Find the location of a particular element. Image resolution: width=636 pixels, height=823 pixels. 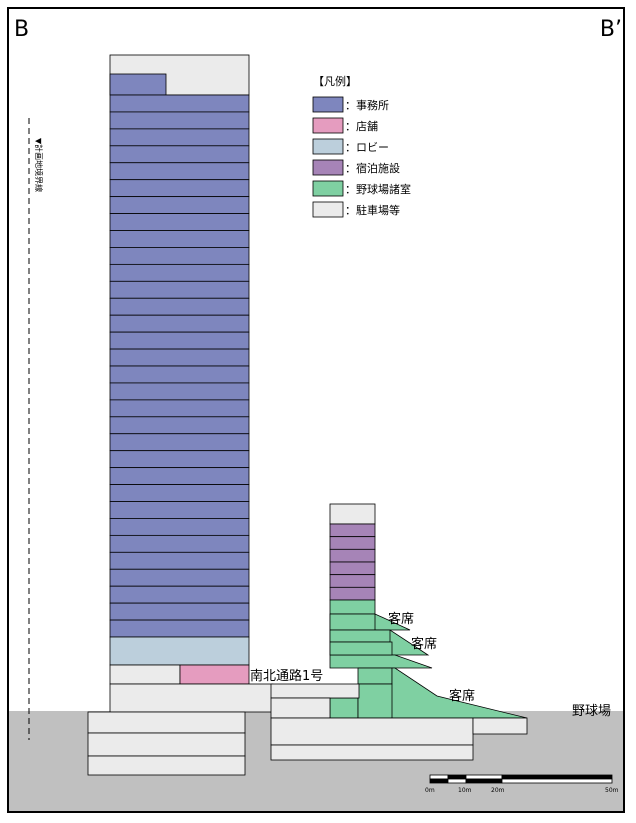

legend-label: ：店舗 is located at coordinates (361, 126).